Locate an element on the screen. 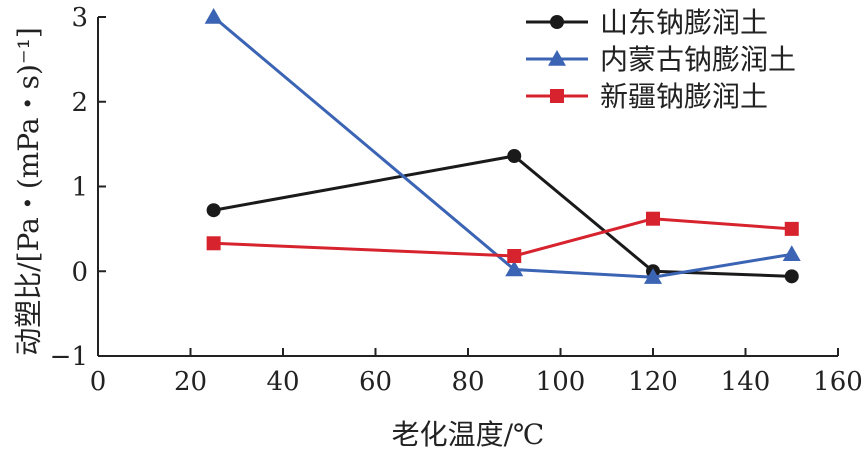 This screenshot has width=865, height=449. series-line is located at coordinates (502, 237).